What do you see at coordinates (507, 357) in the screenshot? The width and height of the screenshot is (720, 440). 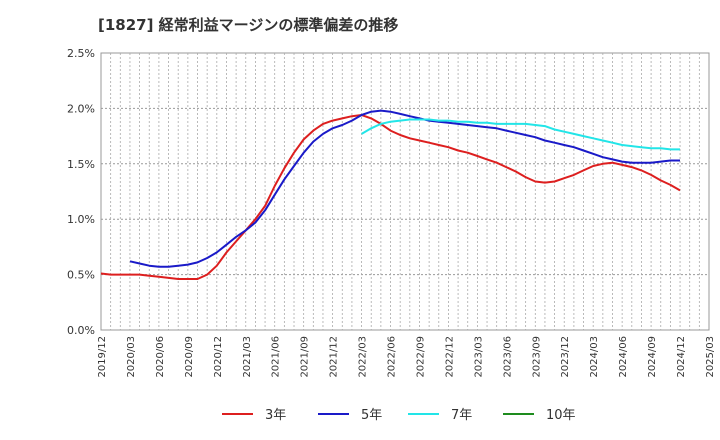 I see `x-tick-label: 2023/06` at bounding box center [507, 357].